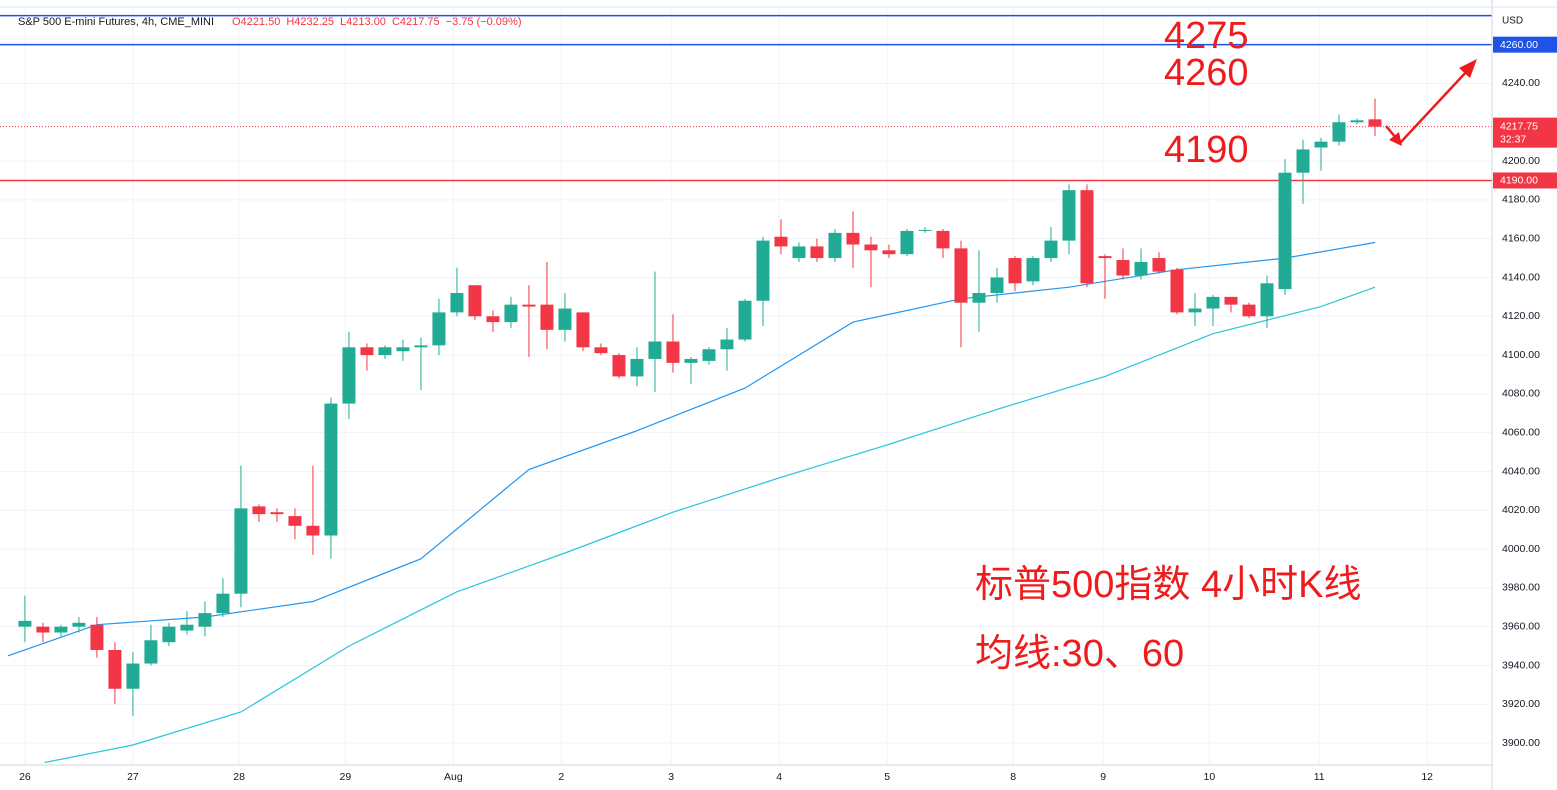  What do you see at coordinates (1512, 21) in the screenshot?
I see `currency: USD` at bounding box center [1512, 21].